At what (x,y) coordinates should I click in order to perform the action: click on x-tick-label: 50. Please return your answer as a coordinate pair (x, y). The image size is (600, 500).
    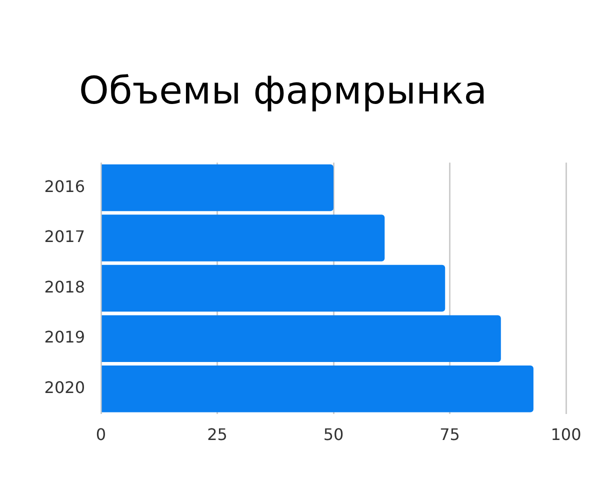
    Looking at the image, I should click on (333, 434).